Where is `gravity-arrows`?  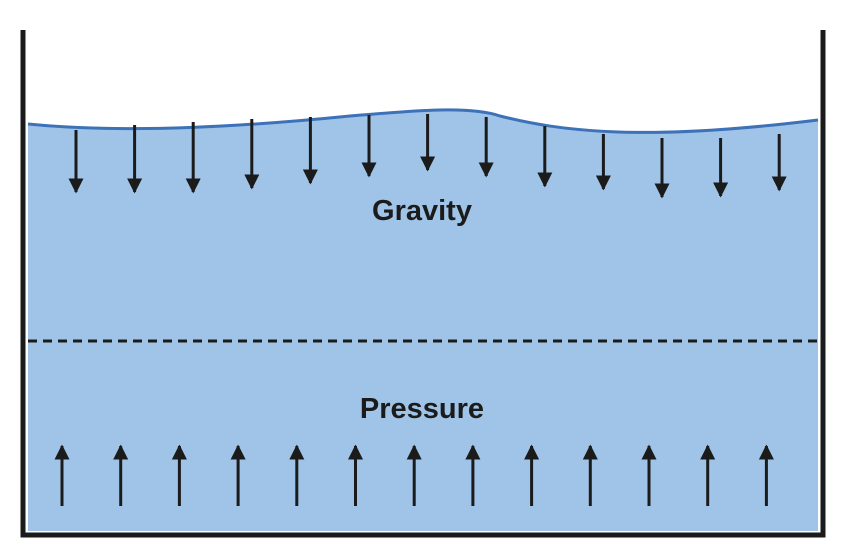 gravity-arrows is located at coordinates (427, 156).